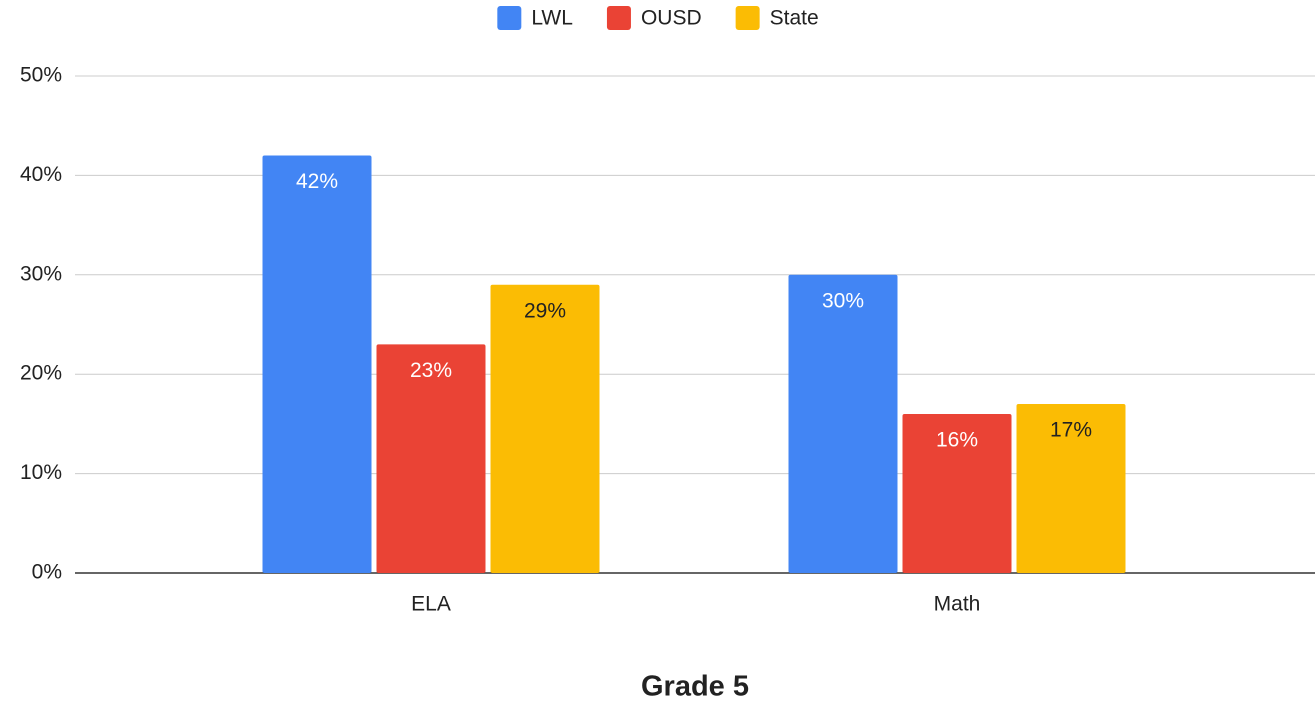 This screenshot has width=1315, height=705. I want to click on x-axis-title: Grade 5, so click(695, 687).